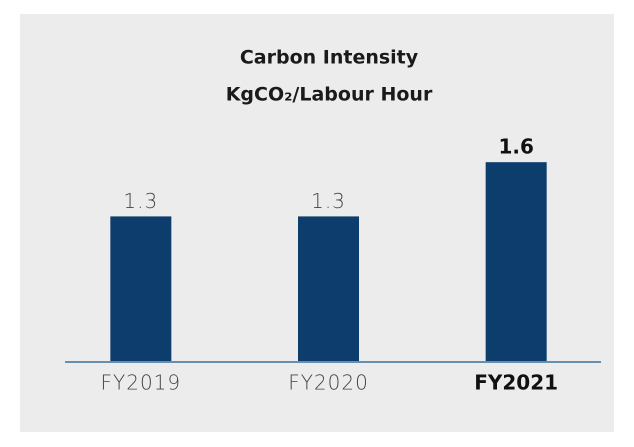 Image resolution: width=634 pixels, height=447 pixels. Describe the element at coordinates (515, 147) in the screenshot. I see `value-label: 1.6` at that location.